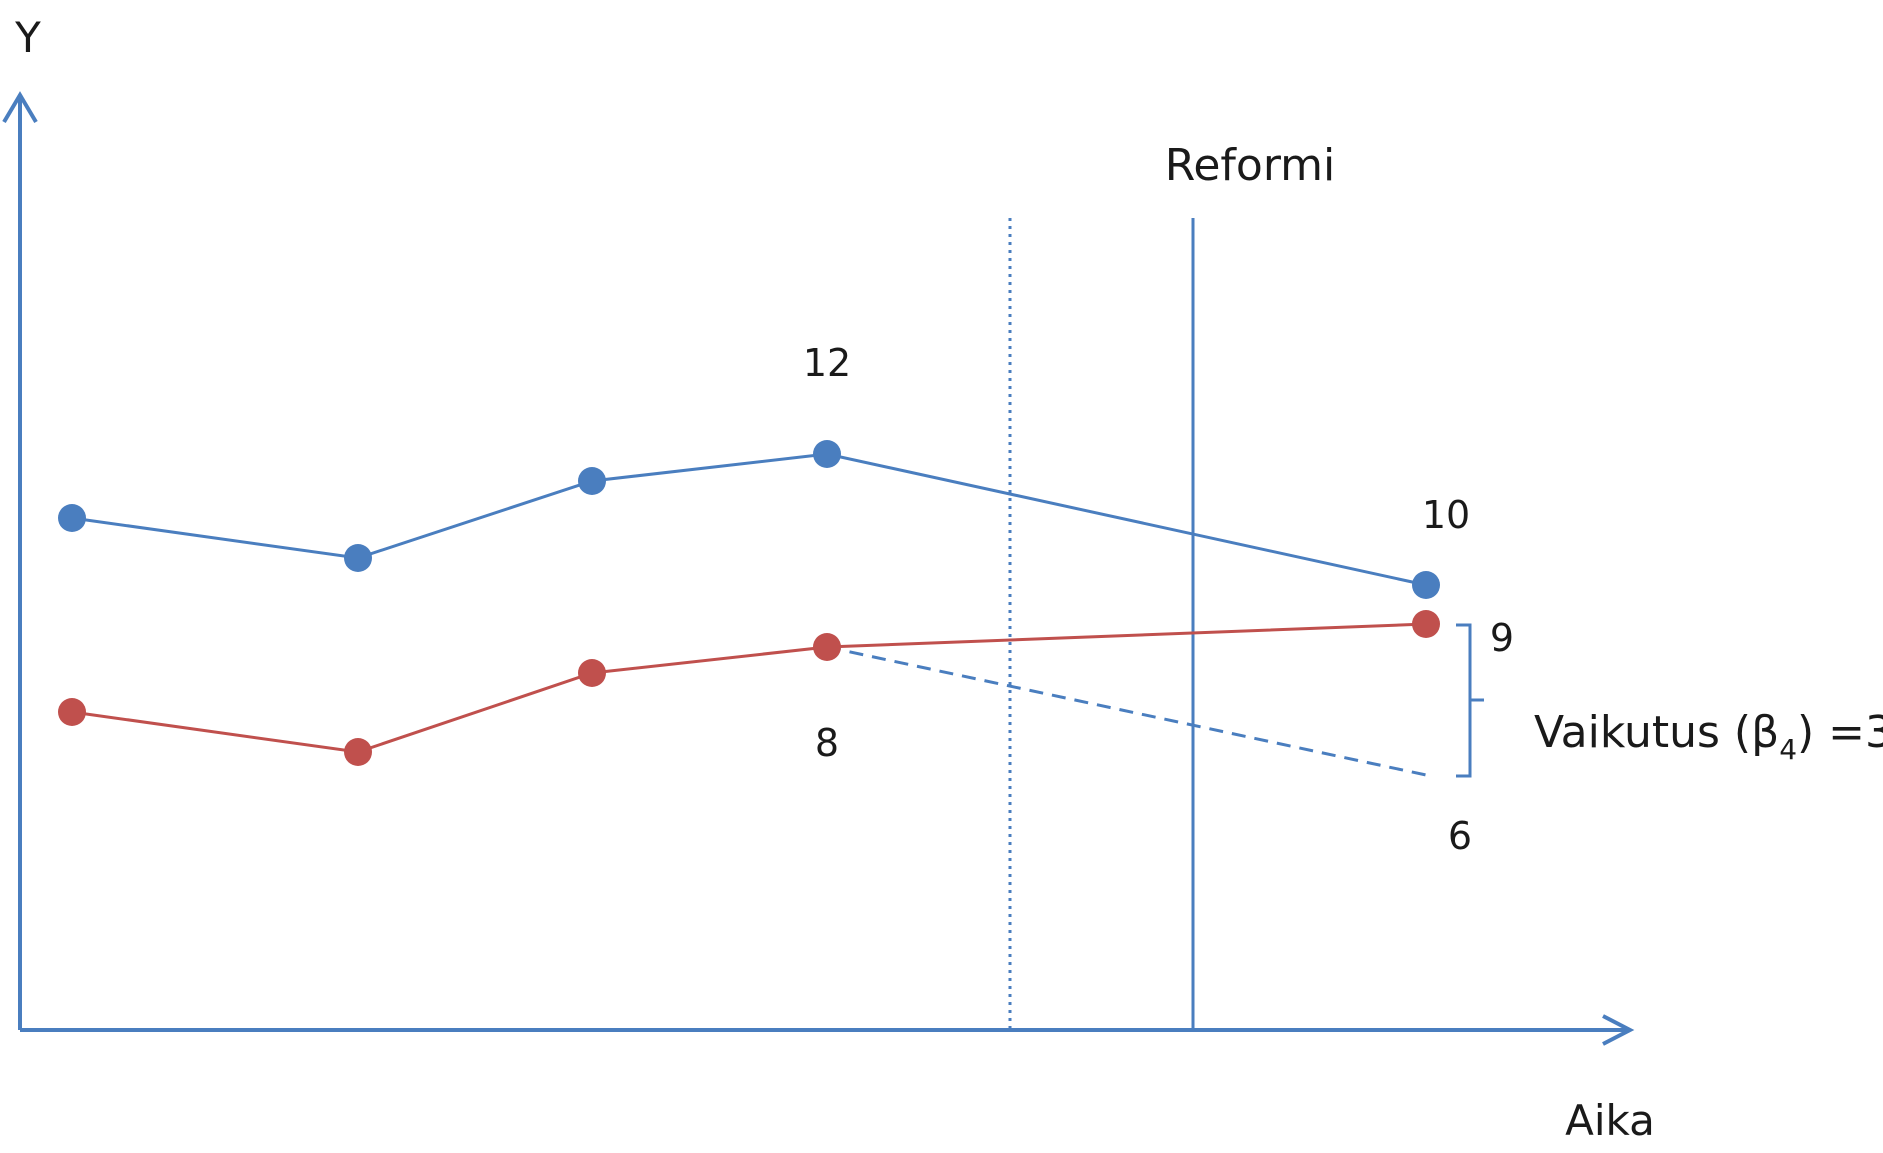  What do you see at coordinates (20, 107) in the screenshot?
I see `y-axis-arrow` at bounding box center [20, 107].